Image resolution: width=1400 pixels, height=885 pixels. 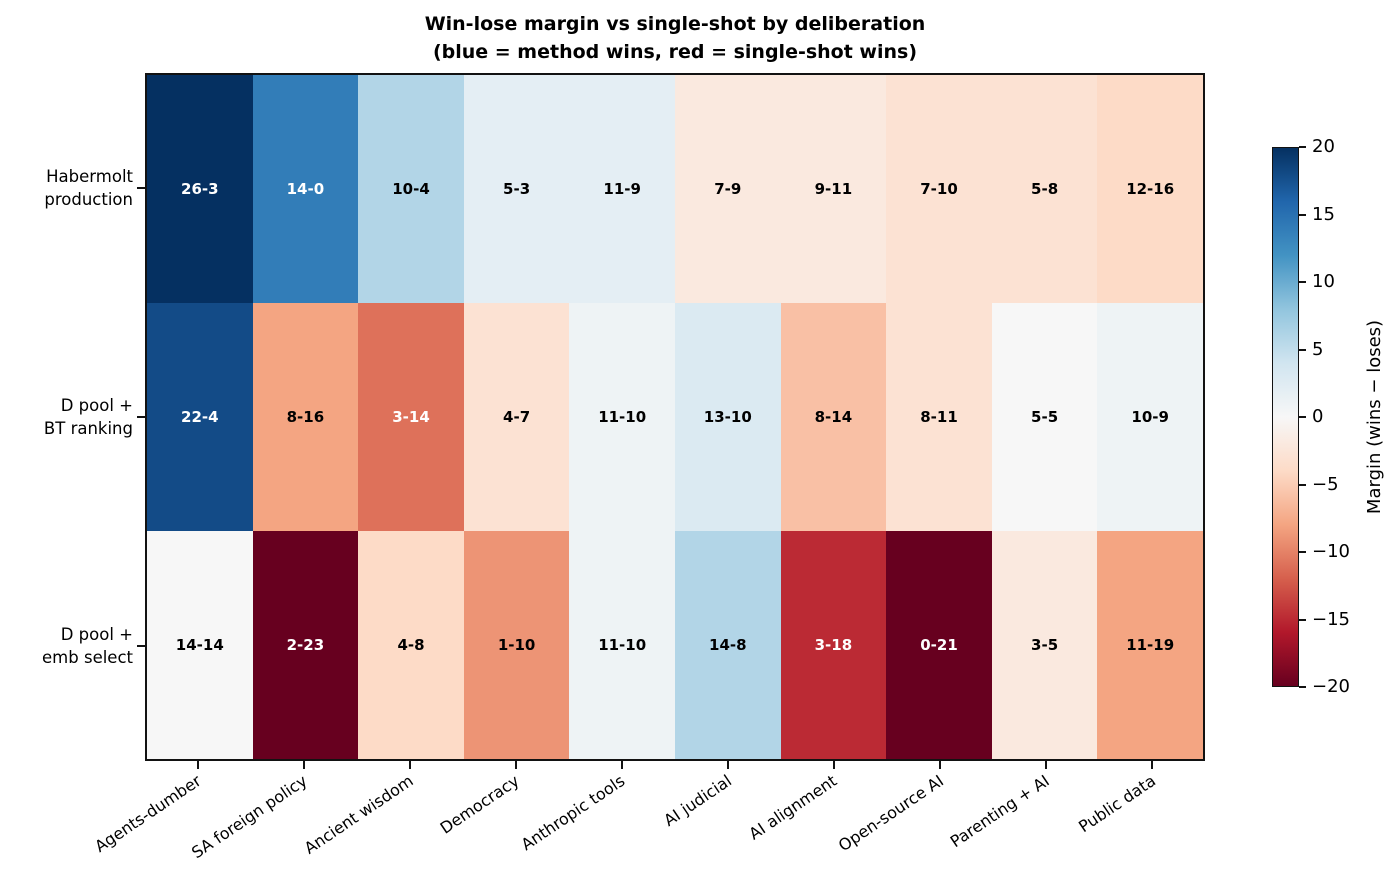 I want to click on x-tick-label: Anthropic tools, so click(x=573, y=813).